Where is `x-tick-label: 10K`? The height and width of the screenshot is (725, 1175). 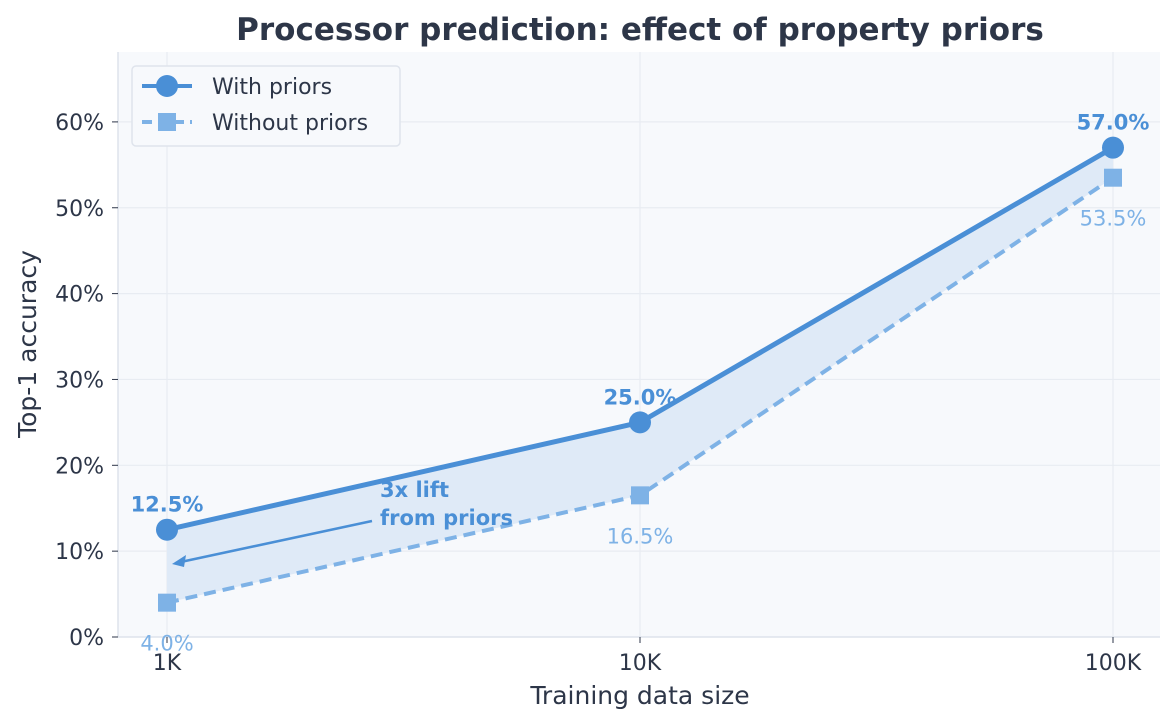
x-tick-label: 10K is located at coordinates (640, 663).